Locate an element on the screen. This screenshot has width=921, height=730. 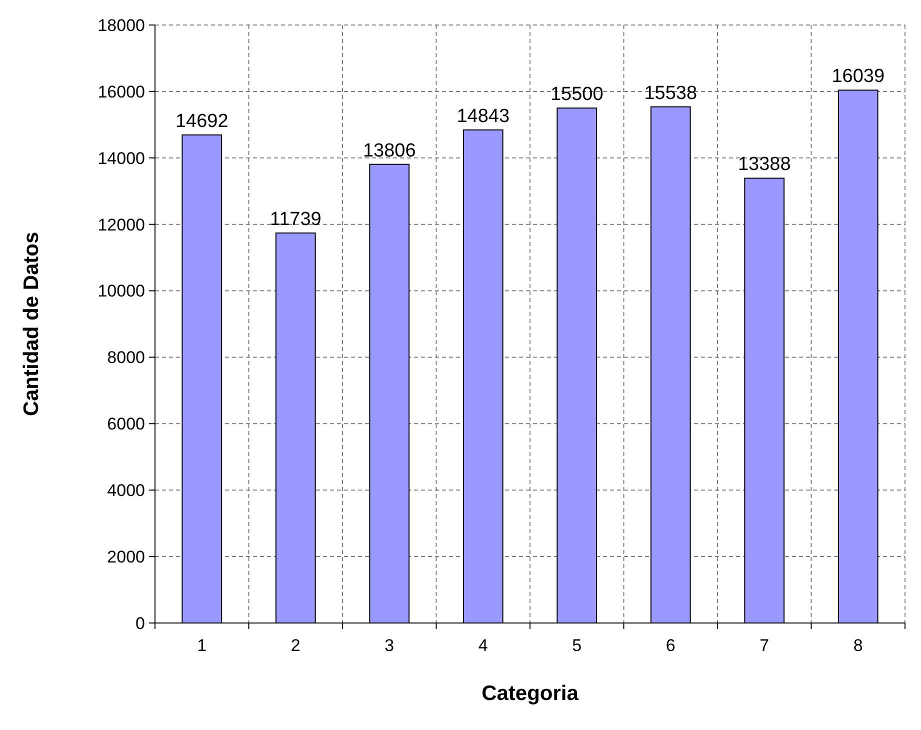
x-tick-label: 3 is located at coordinates (389, 645).